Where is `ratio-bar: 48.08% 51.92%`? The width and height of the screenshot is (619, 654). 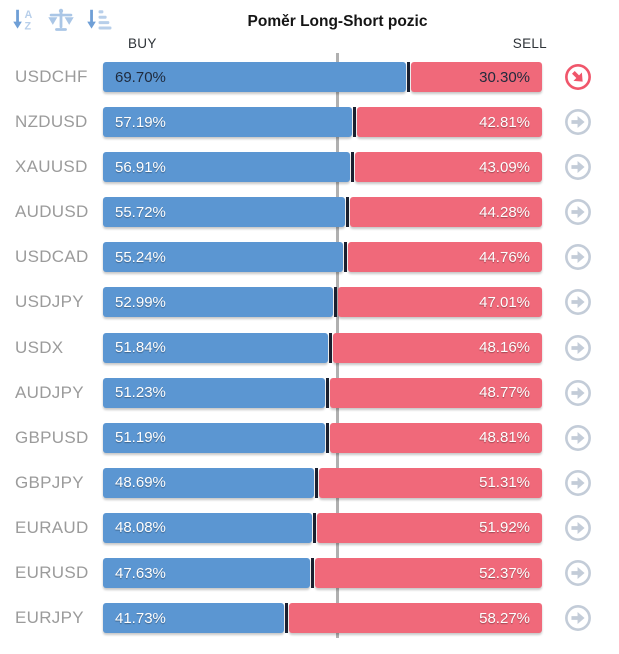 ratio-bar: 48.08% 51.92% is located at coordinates (322, 527).